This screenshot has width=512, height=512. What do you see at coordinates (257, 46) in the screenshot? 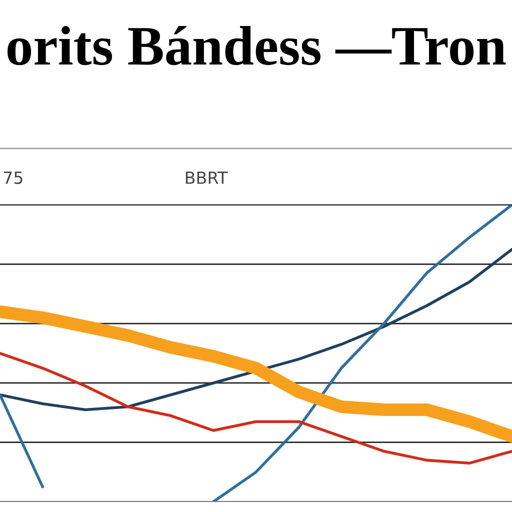
I see `chart-title: orits Bándess —Tron` at bounding box center [257, 46].